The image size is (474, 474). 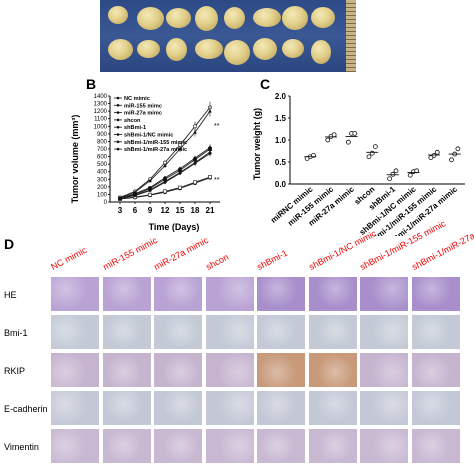 I want to click on chartB-legend-label: shcon, so click(x=132, y=121).